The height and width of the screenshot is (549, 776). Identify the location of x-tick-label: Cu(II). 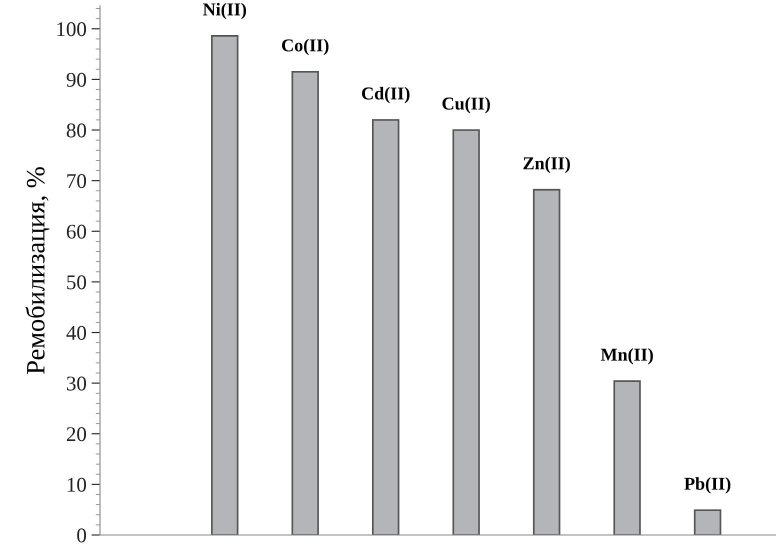
(466, 105).